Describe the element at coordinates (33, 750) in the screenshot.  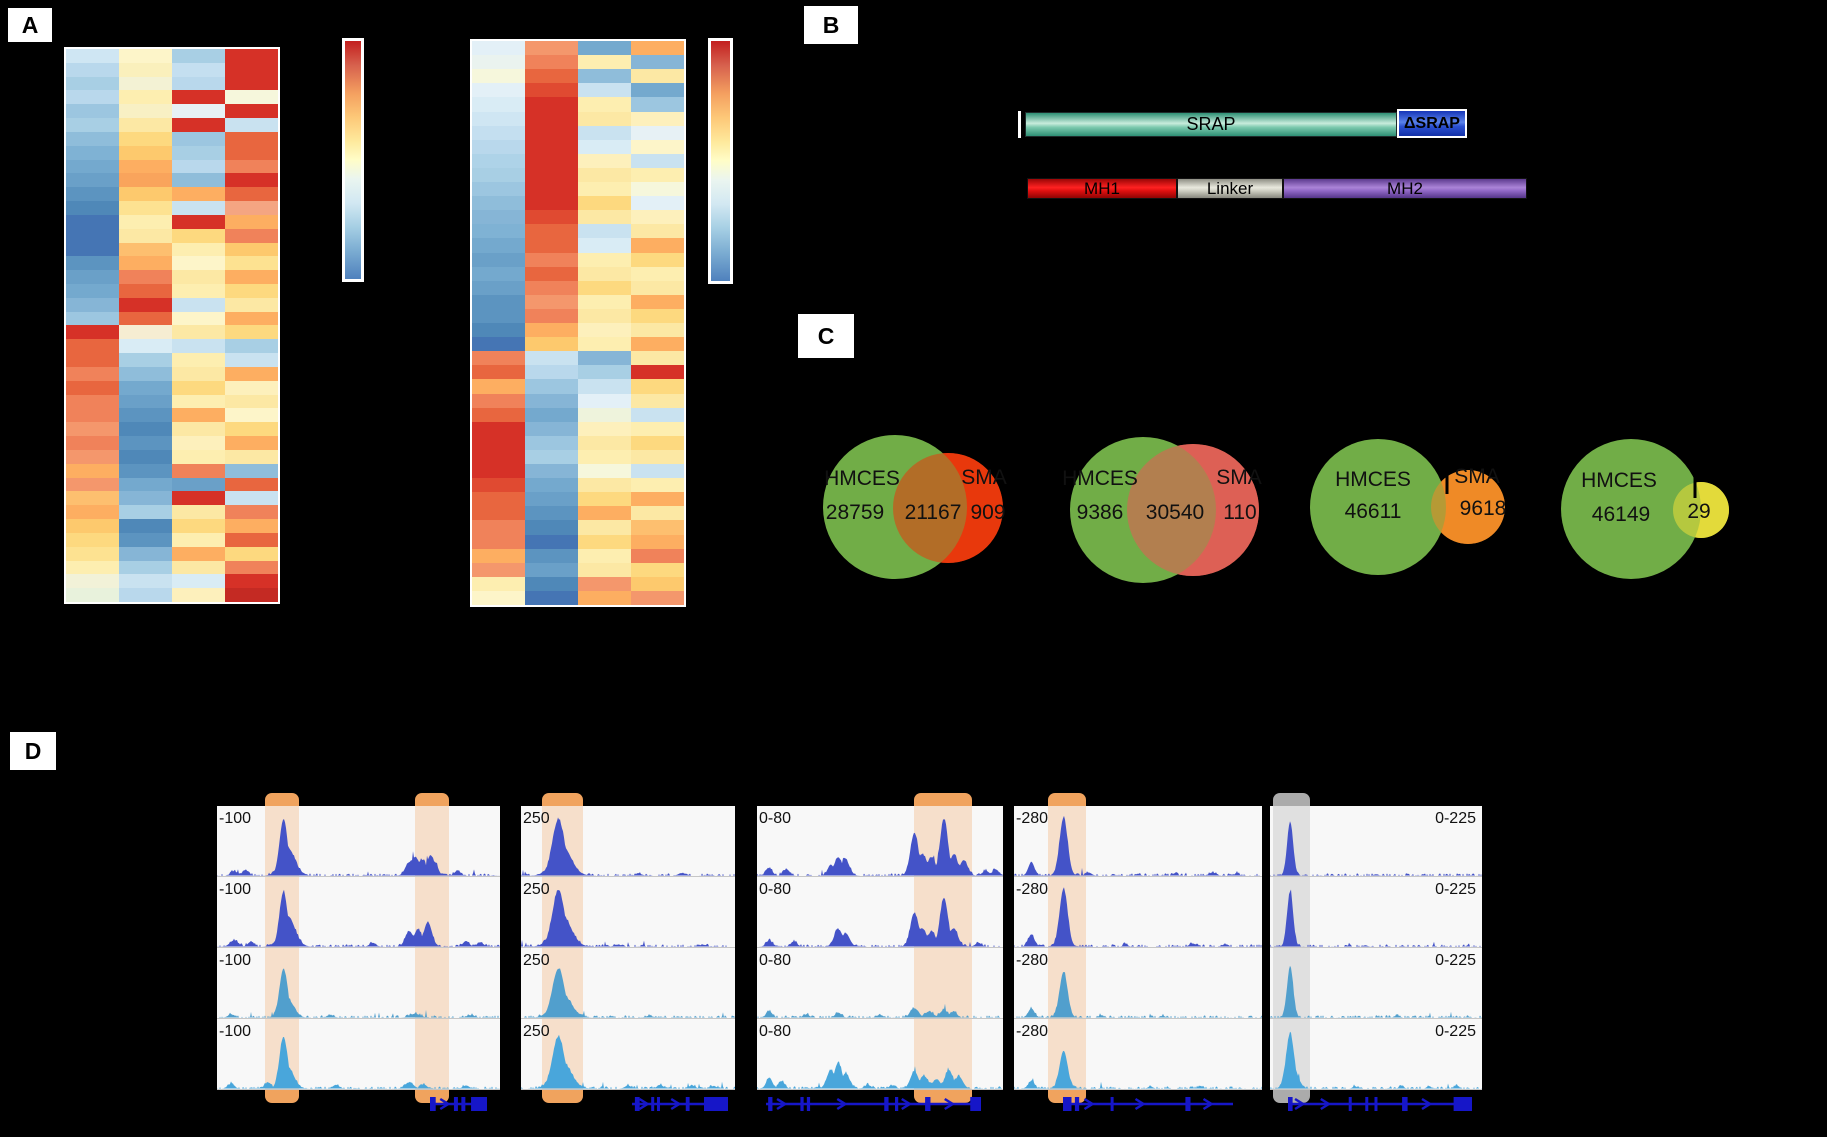
I see `panel-d-letter: D` at that location.